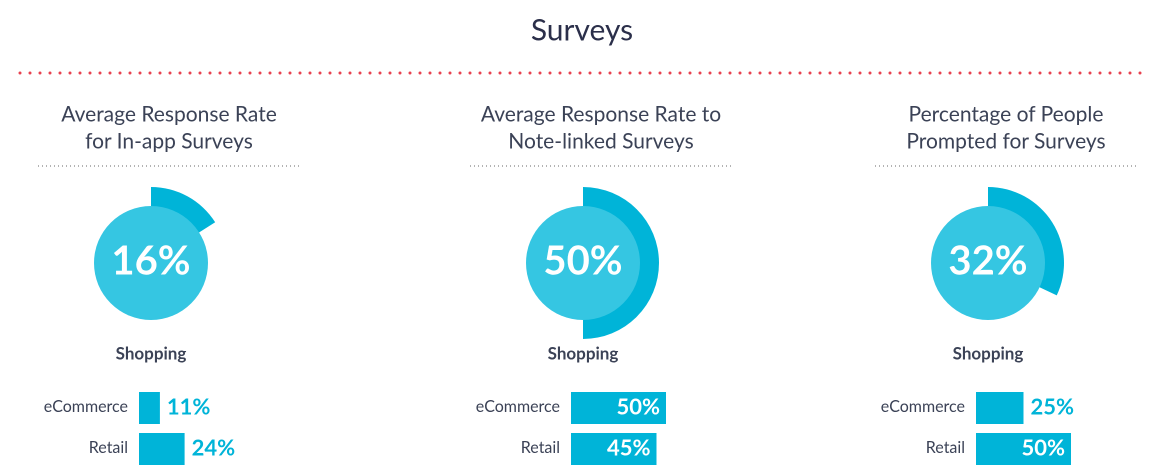 The image size is (1164, 468). Describe the element at coordinates (189, 406) in the screenshot. I see `bar-label: 11%` at that location.